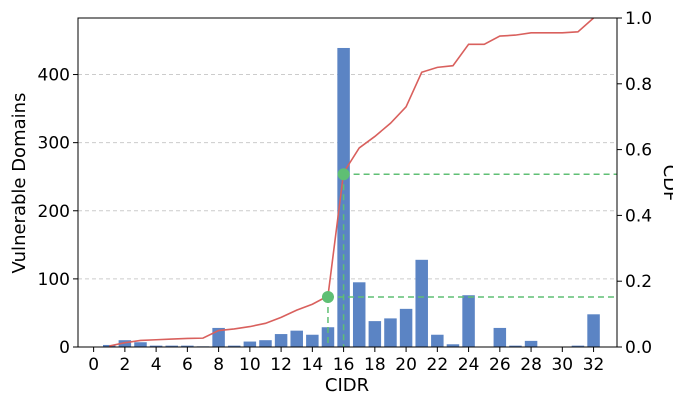 The image size is (673, 394). Describe the element at coordinates (156, 365) in the screenshot. I see `x-tick-label: 4` at that location.